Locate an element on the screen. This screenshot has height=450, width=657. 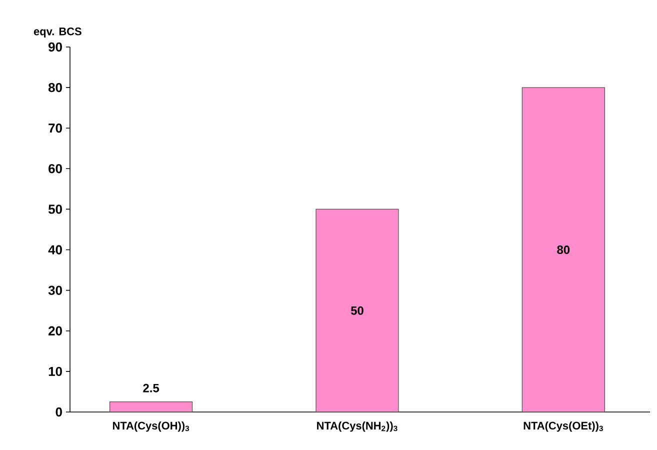
y-tick-label: 40 is located at coordinates (55, 249).